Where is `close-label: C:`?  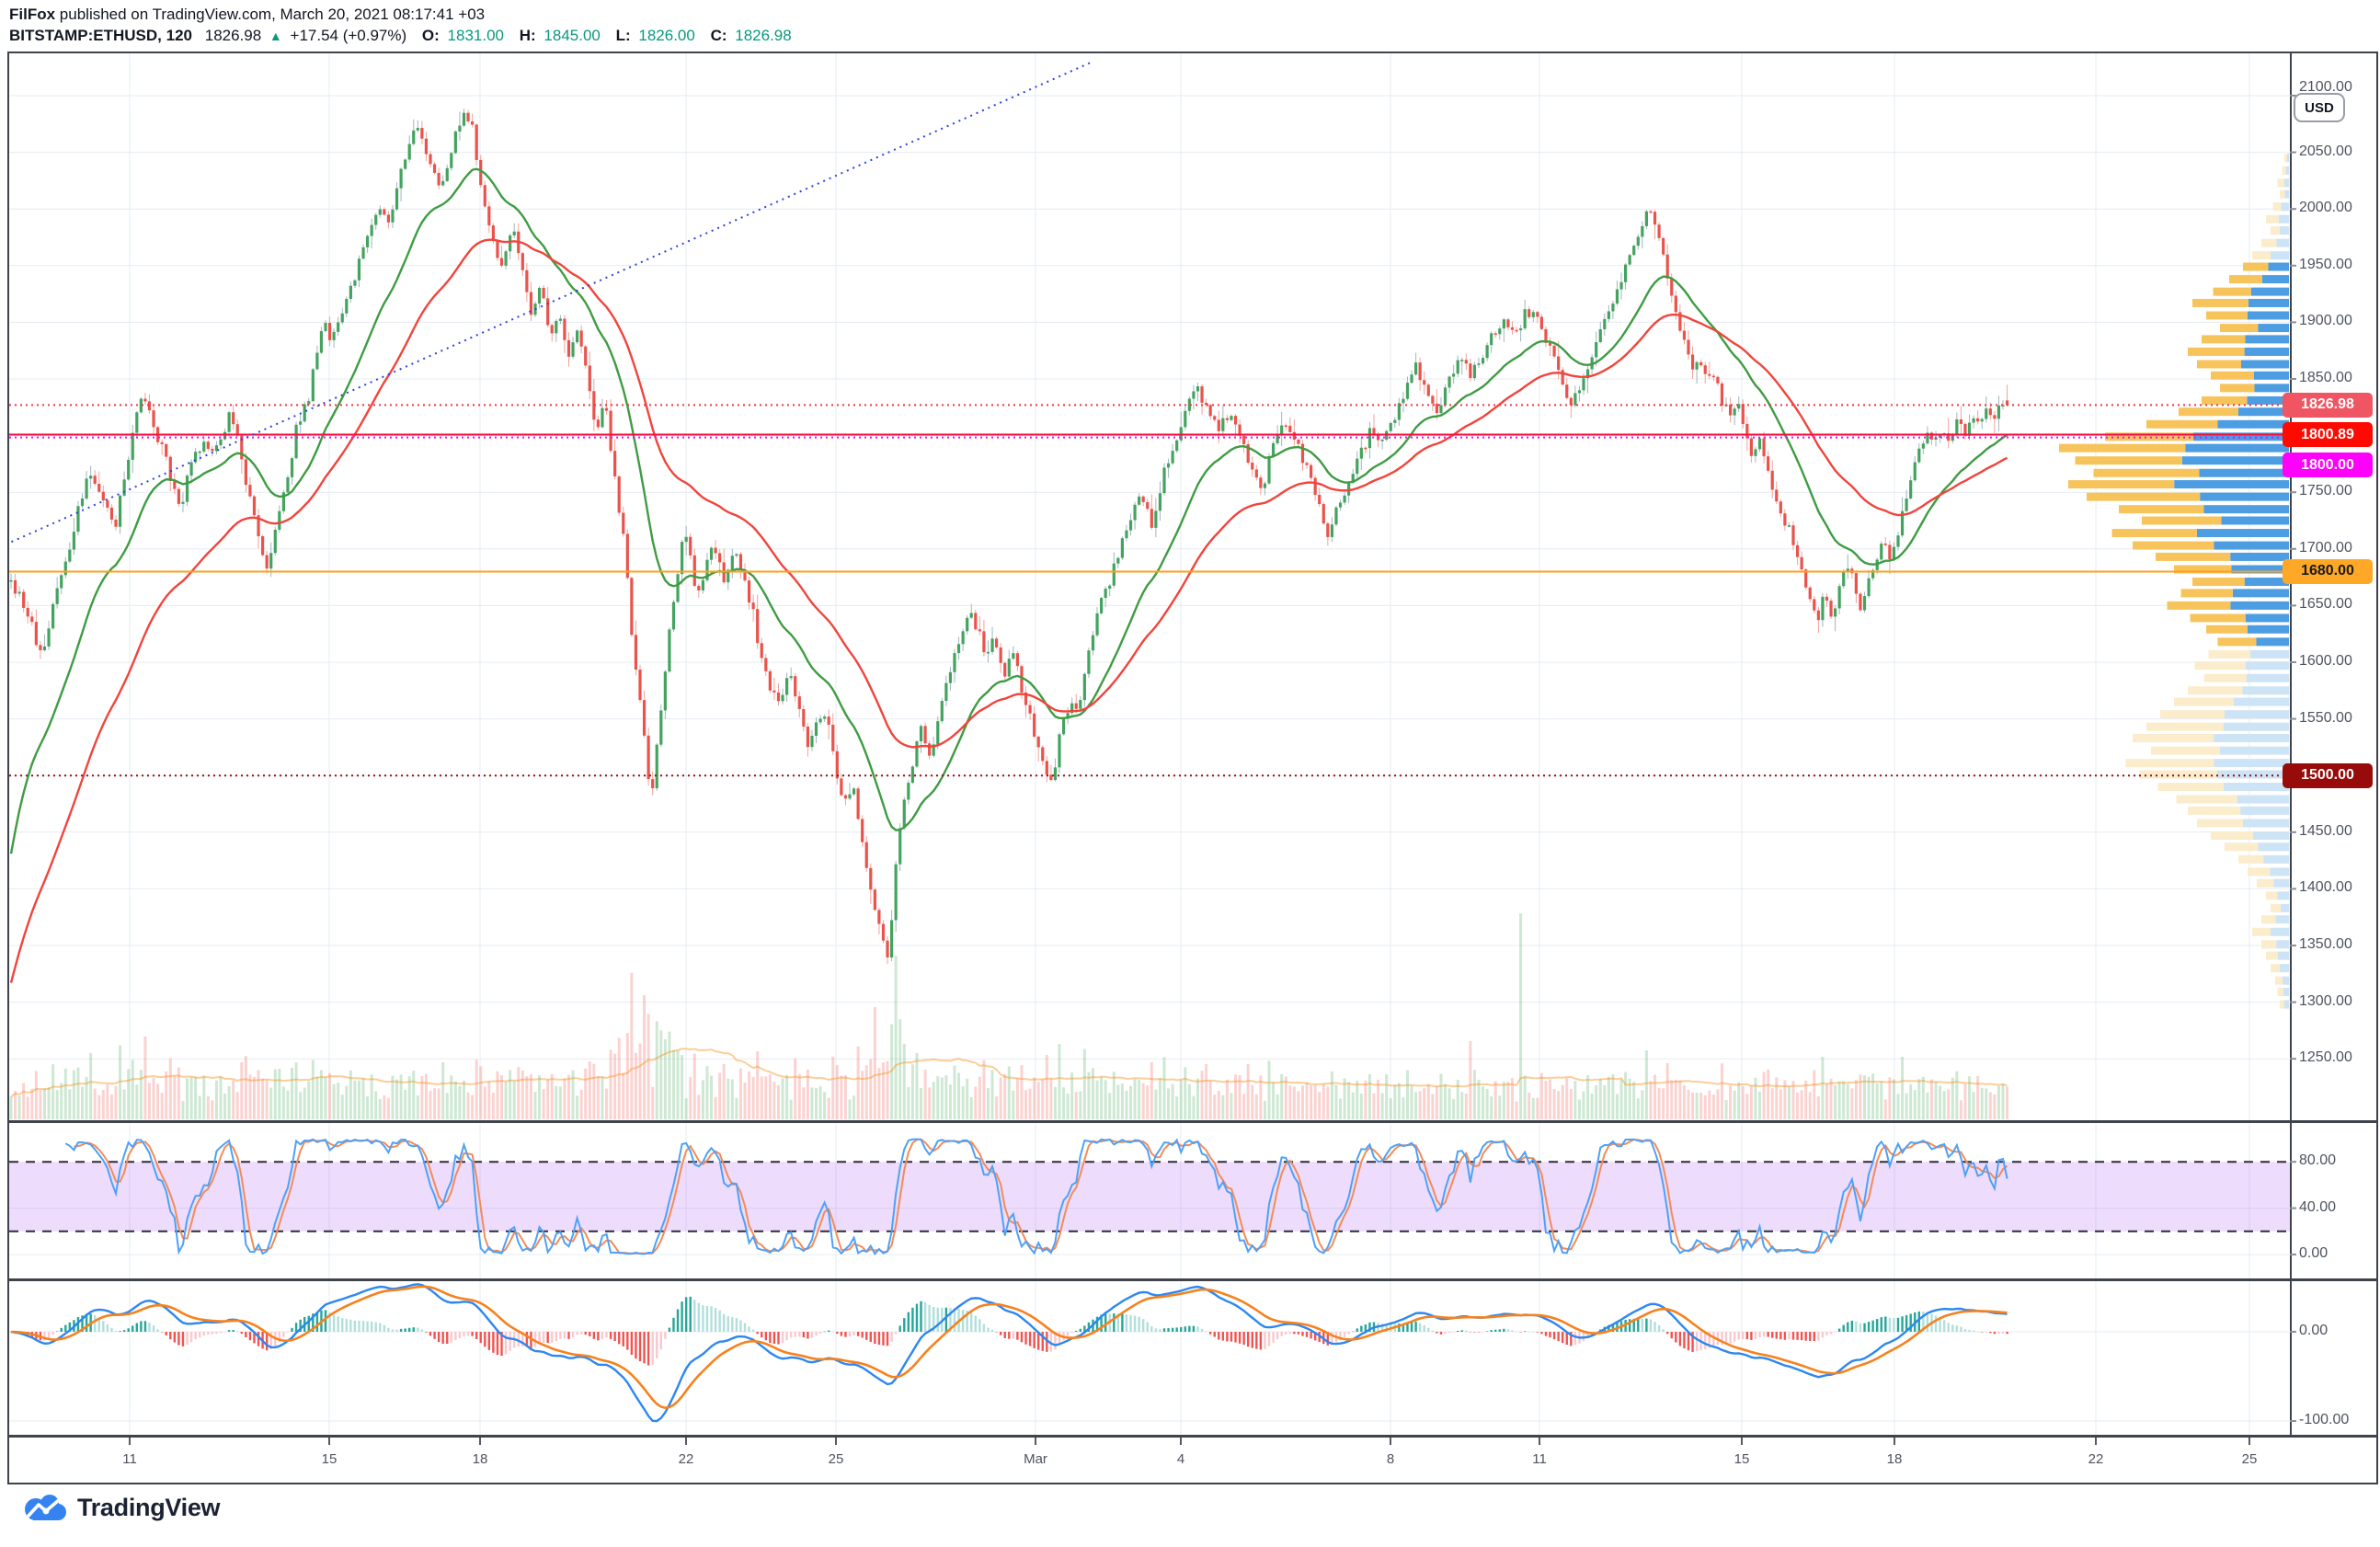 close-label: C: is located at coordinates (718, 35).